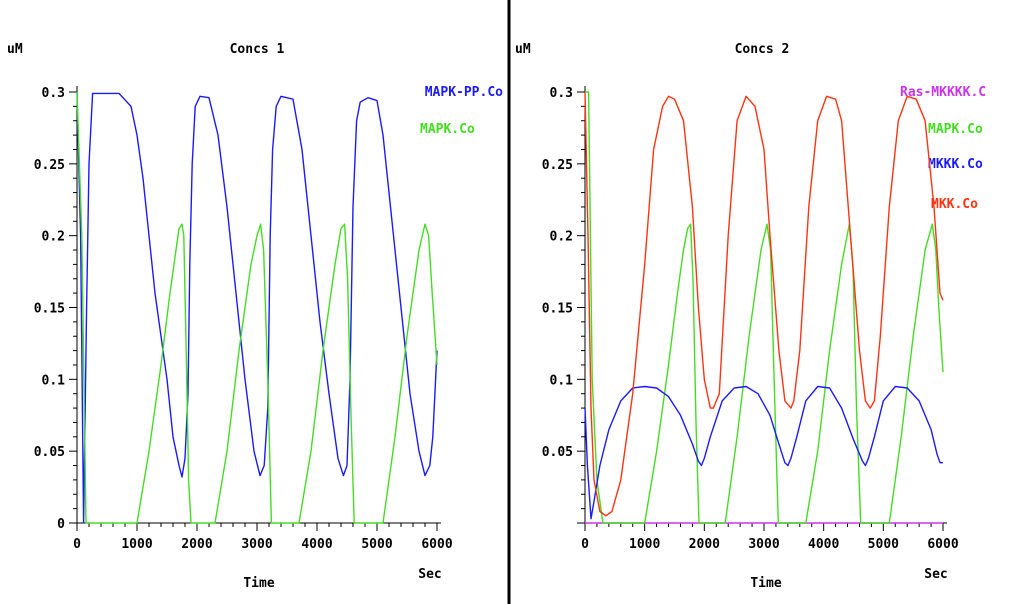  I want to click on legend-entry: MAPK-PP.Co, so click(464, 92).